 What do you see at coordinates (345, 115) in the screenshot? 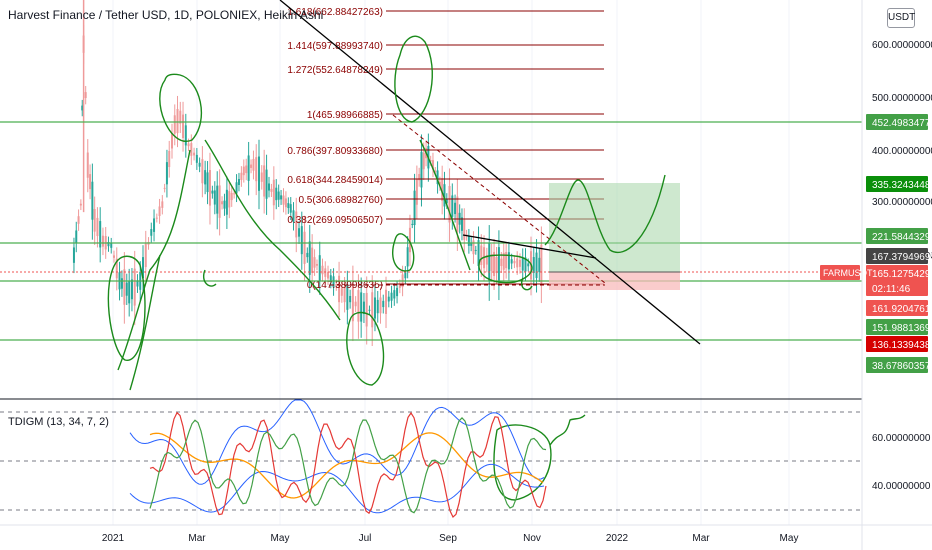
I see `fib-label: 1(465.98966885)` at bounding box center [345, 115].